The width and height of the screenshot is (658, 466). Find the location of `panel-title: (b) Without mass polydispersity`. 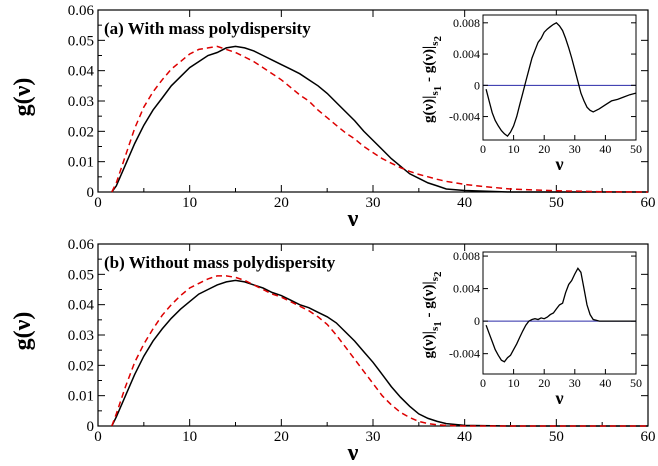

panel-title: (b) Without mass polydispersity is located at coordinates (220, 262).